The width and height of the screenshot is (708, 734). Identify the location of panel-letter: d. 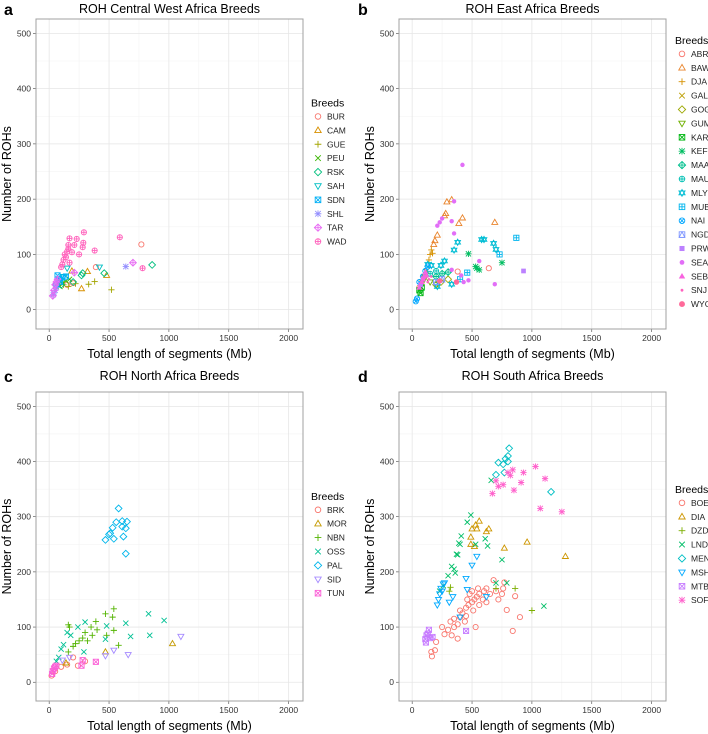
(363, 377).